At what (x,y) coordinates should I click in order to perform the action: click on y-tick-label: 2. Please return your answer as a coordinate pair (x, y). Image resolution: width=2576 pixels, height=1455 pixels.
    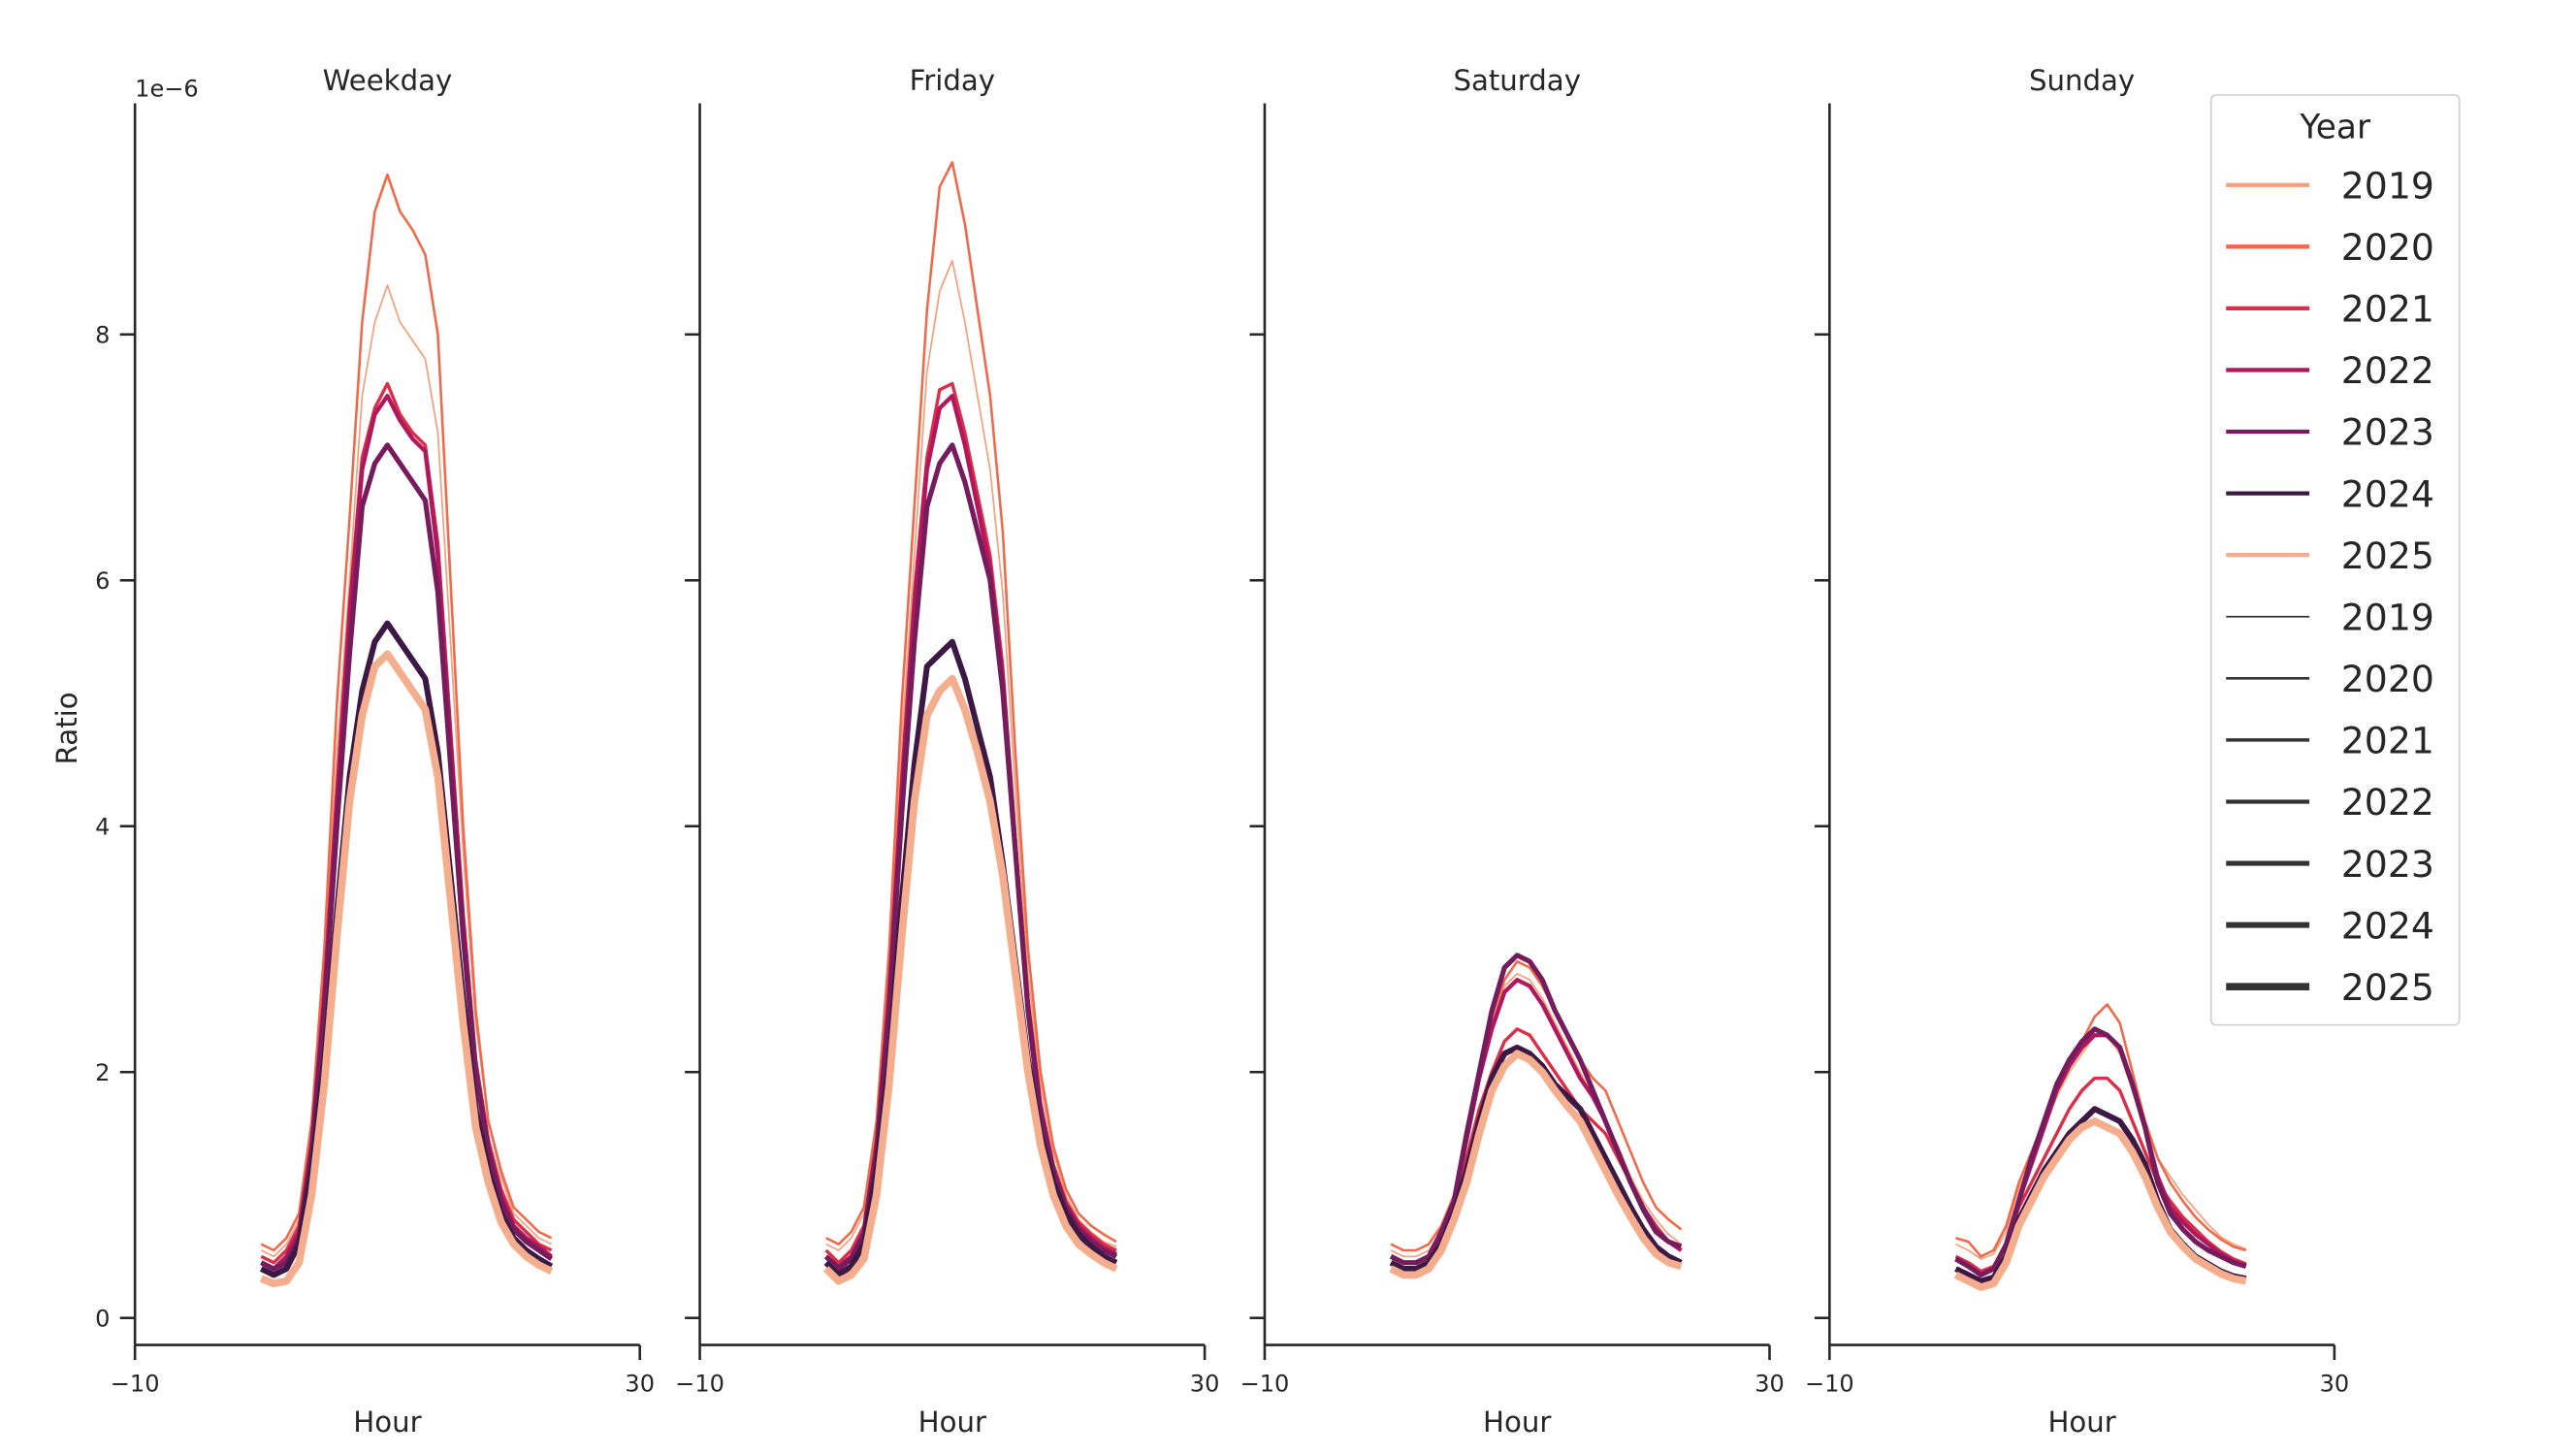
    Looking at the image, I should click on (102, 1072).